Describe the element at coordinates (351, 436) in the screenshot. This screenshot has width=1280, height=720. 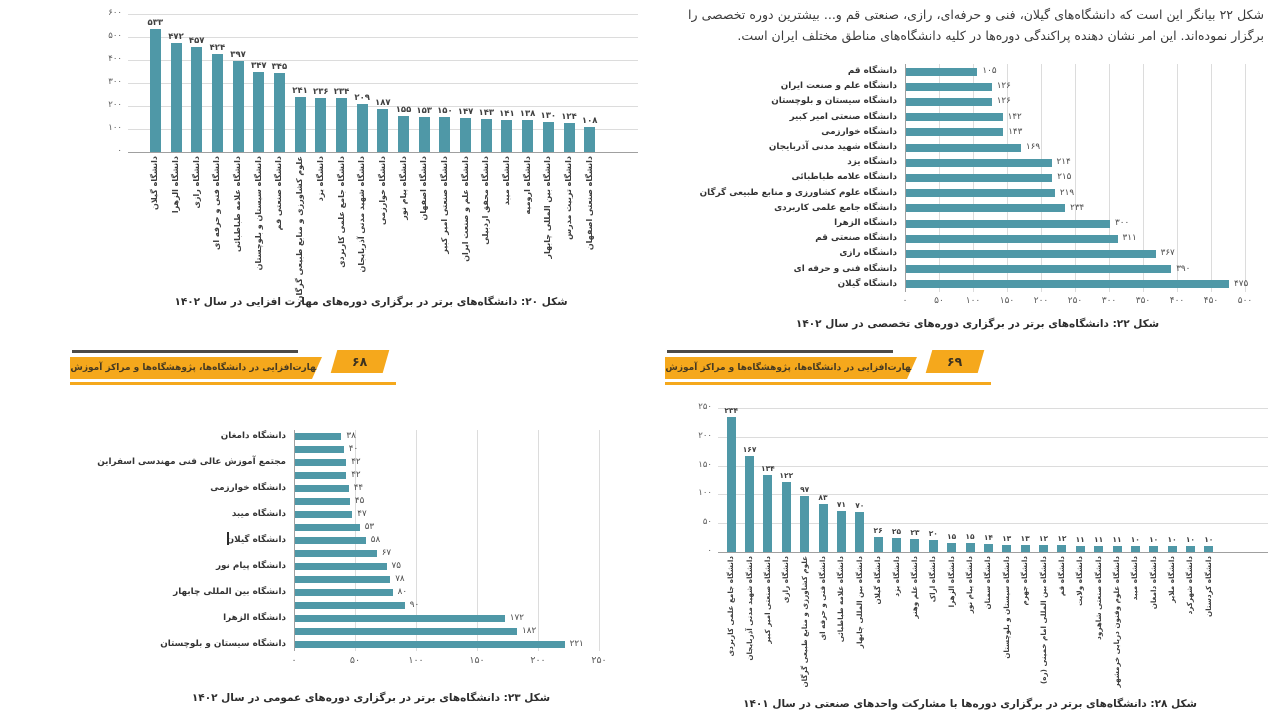
I see `bar-value-label: ۳۸` at that location.